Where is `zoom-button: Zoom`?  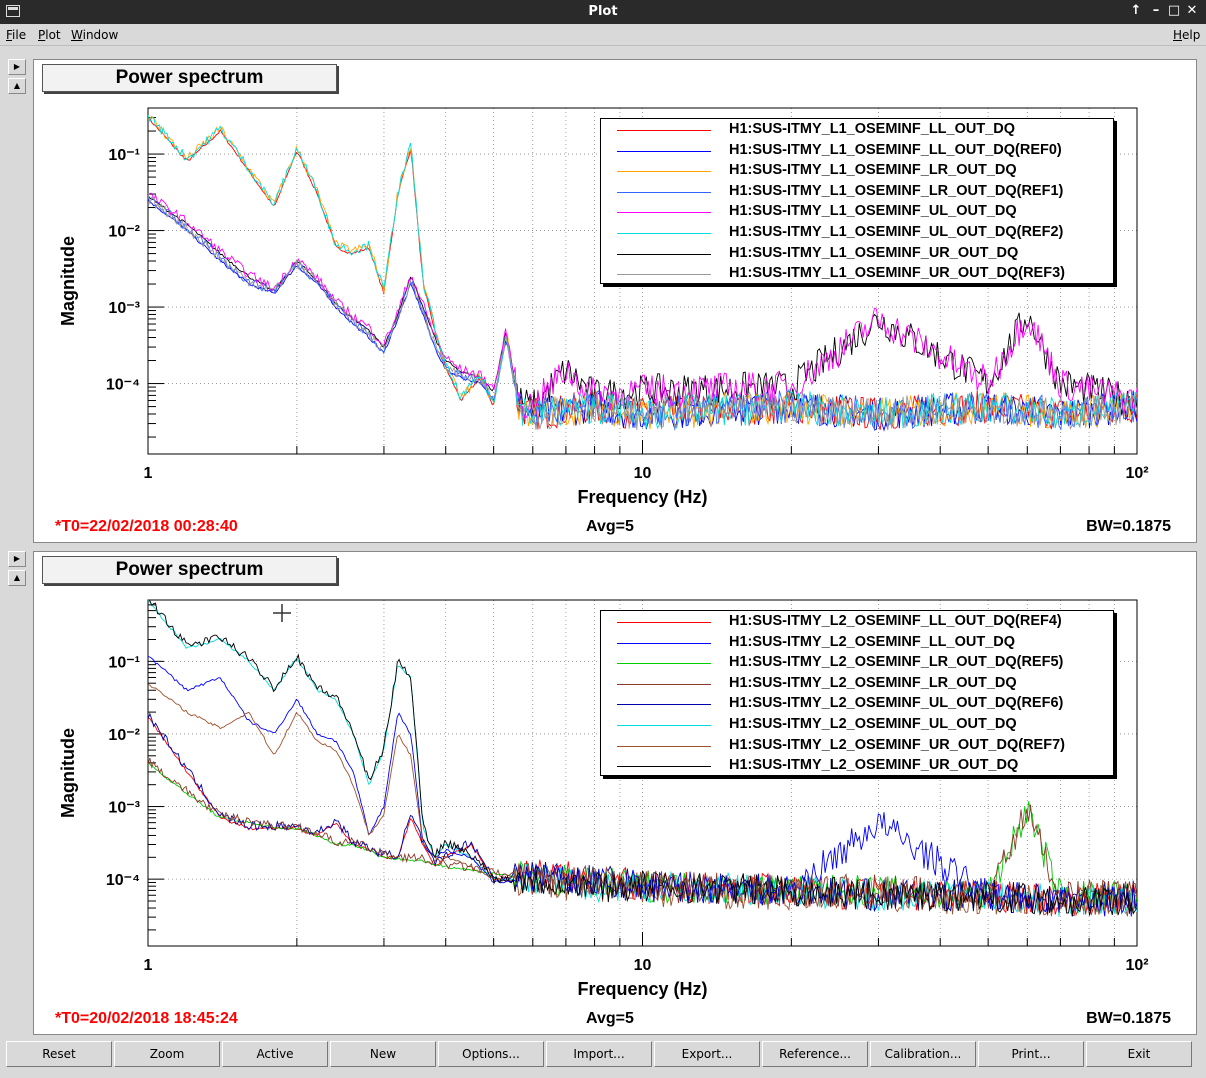 zoom-button: Zoom is located at coordinates (167, 1054).